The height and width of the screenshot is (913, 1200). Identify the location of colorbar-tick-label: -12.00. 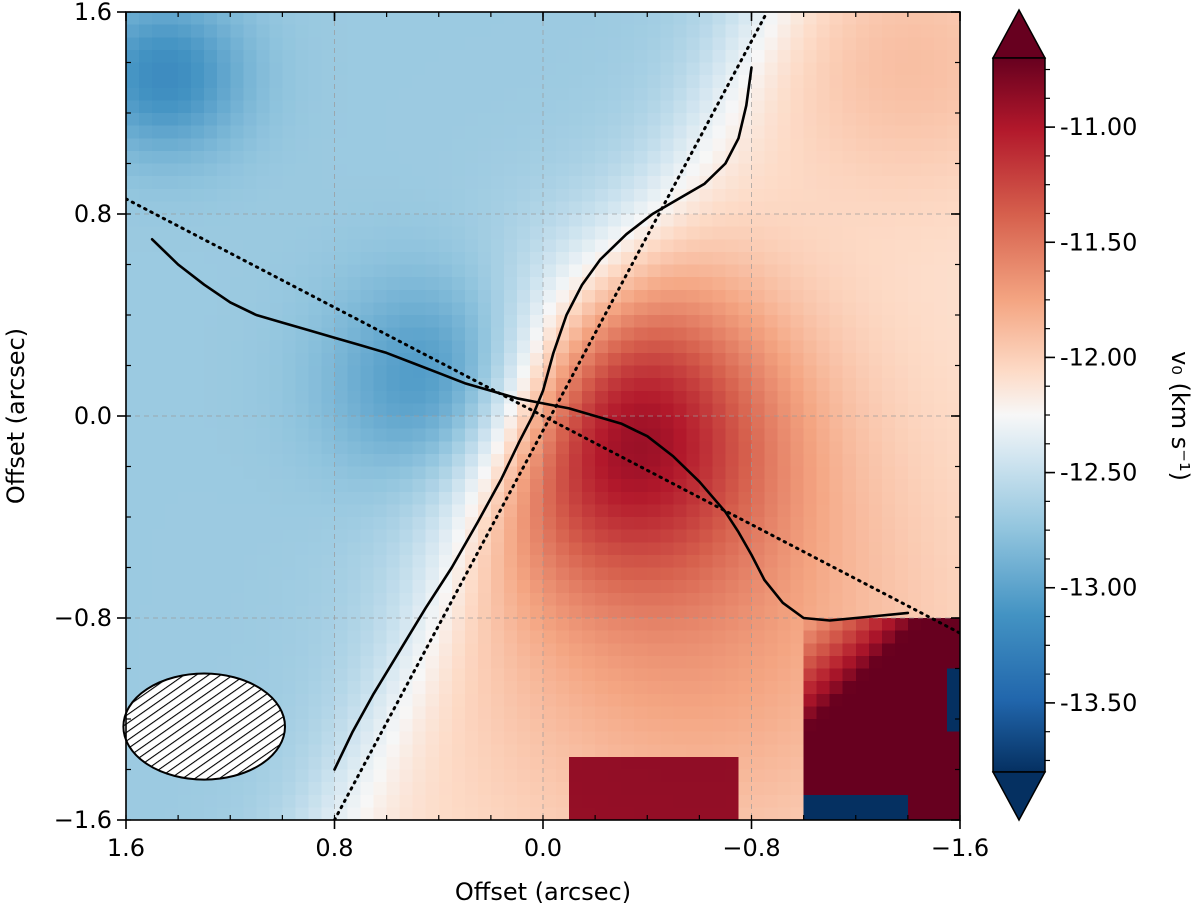
(1098, 357).